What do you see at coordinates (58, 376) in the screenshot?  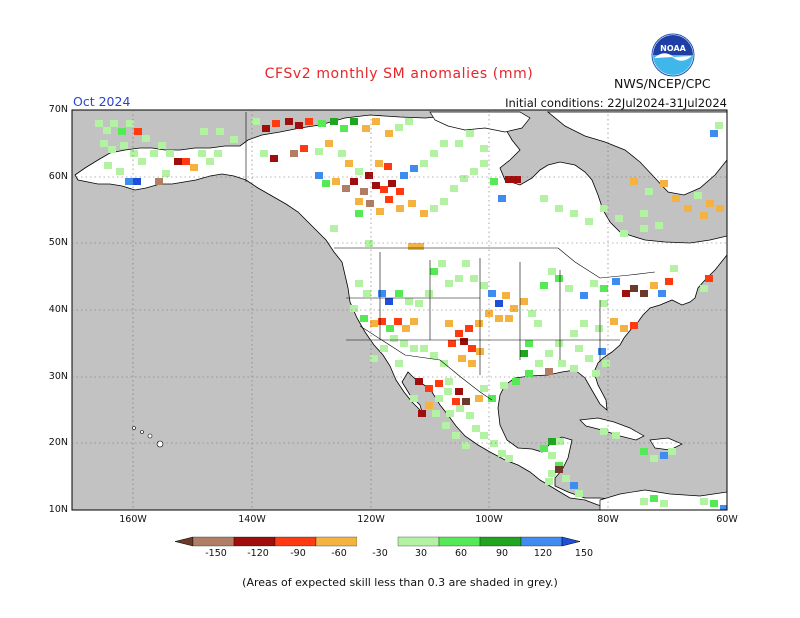 I see `lat-label-30n: 30N` at bounding box center [58, 376].